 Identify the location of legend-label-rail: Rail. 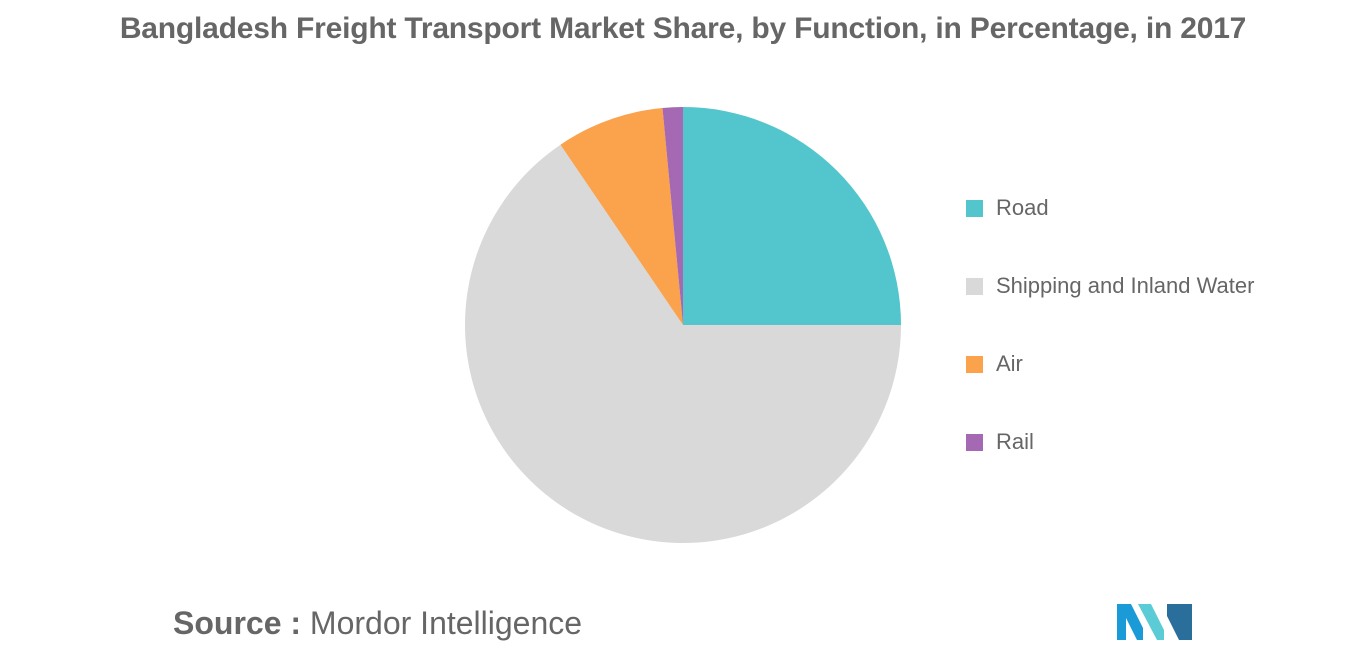
(1015, 441).